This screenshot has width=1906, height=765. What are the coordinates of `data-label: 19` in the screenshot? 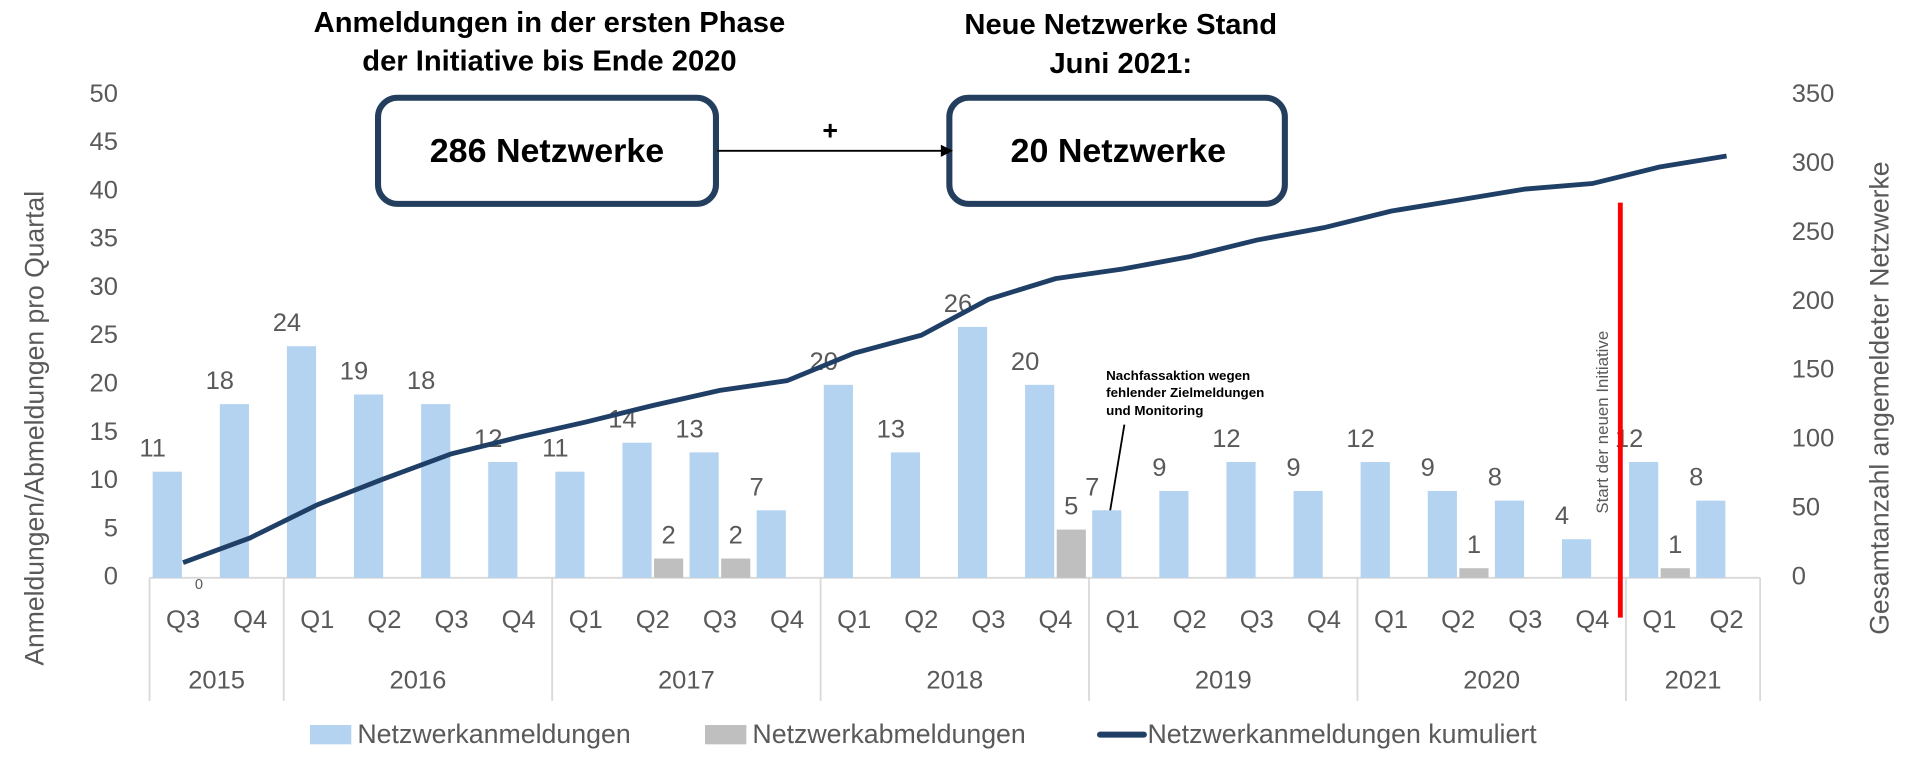 It's located at (354, 372).